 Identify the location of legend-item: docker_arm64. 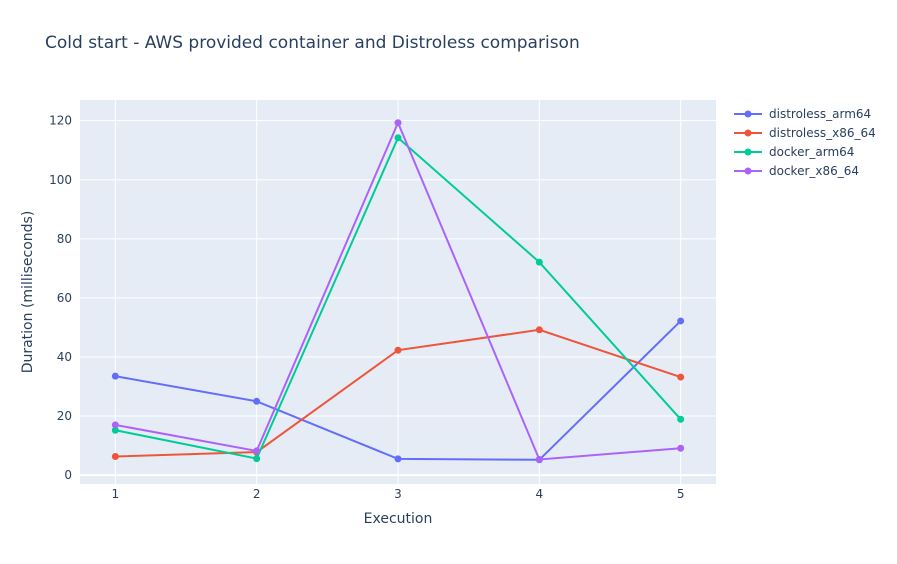
(804, 151).